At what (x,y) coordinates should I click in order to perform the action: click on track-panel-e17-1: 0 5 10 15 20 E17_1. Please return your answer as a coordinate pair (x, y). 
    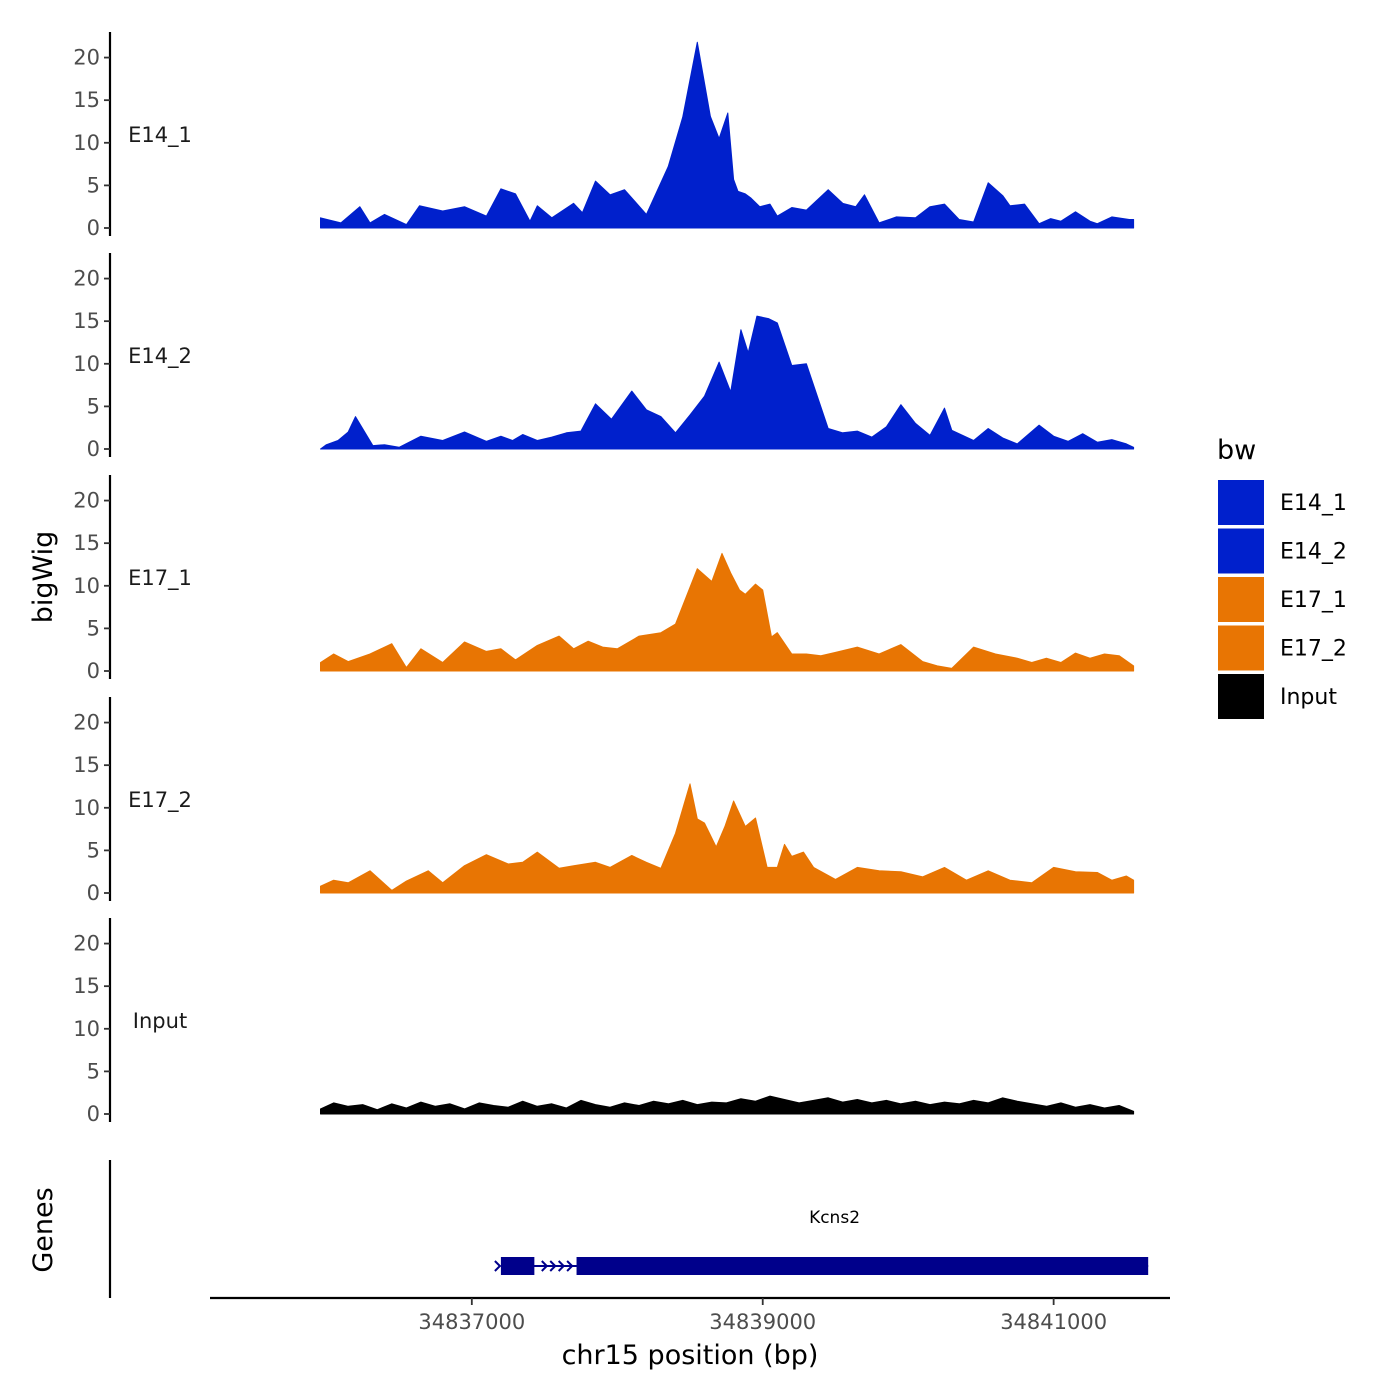
    Looking at the image, I should click on (604, 579).